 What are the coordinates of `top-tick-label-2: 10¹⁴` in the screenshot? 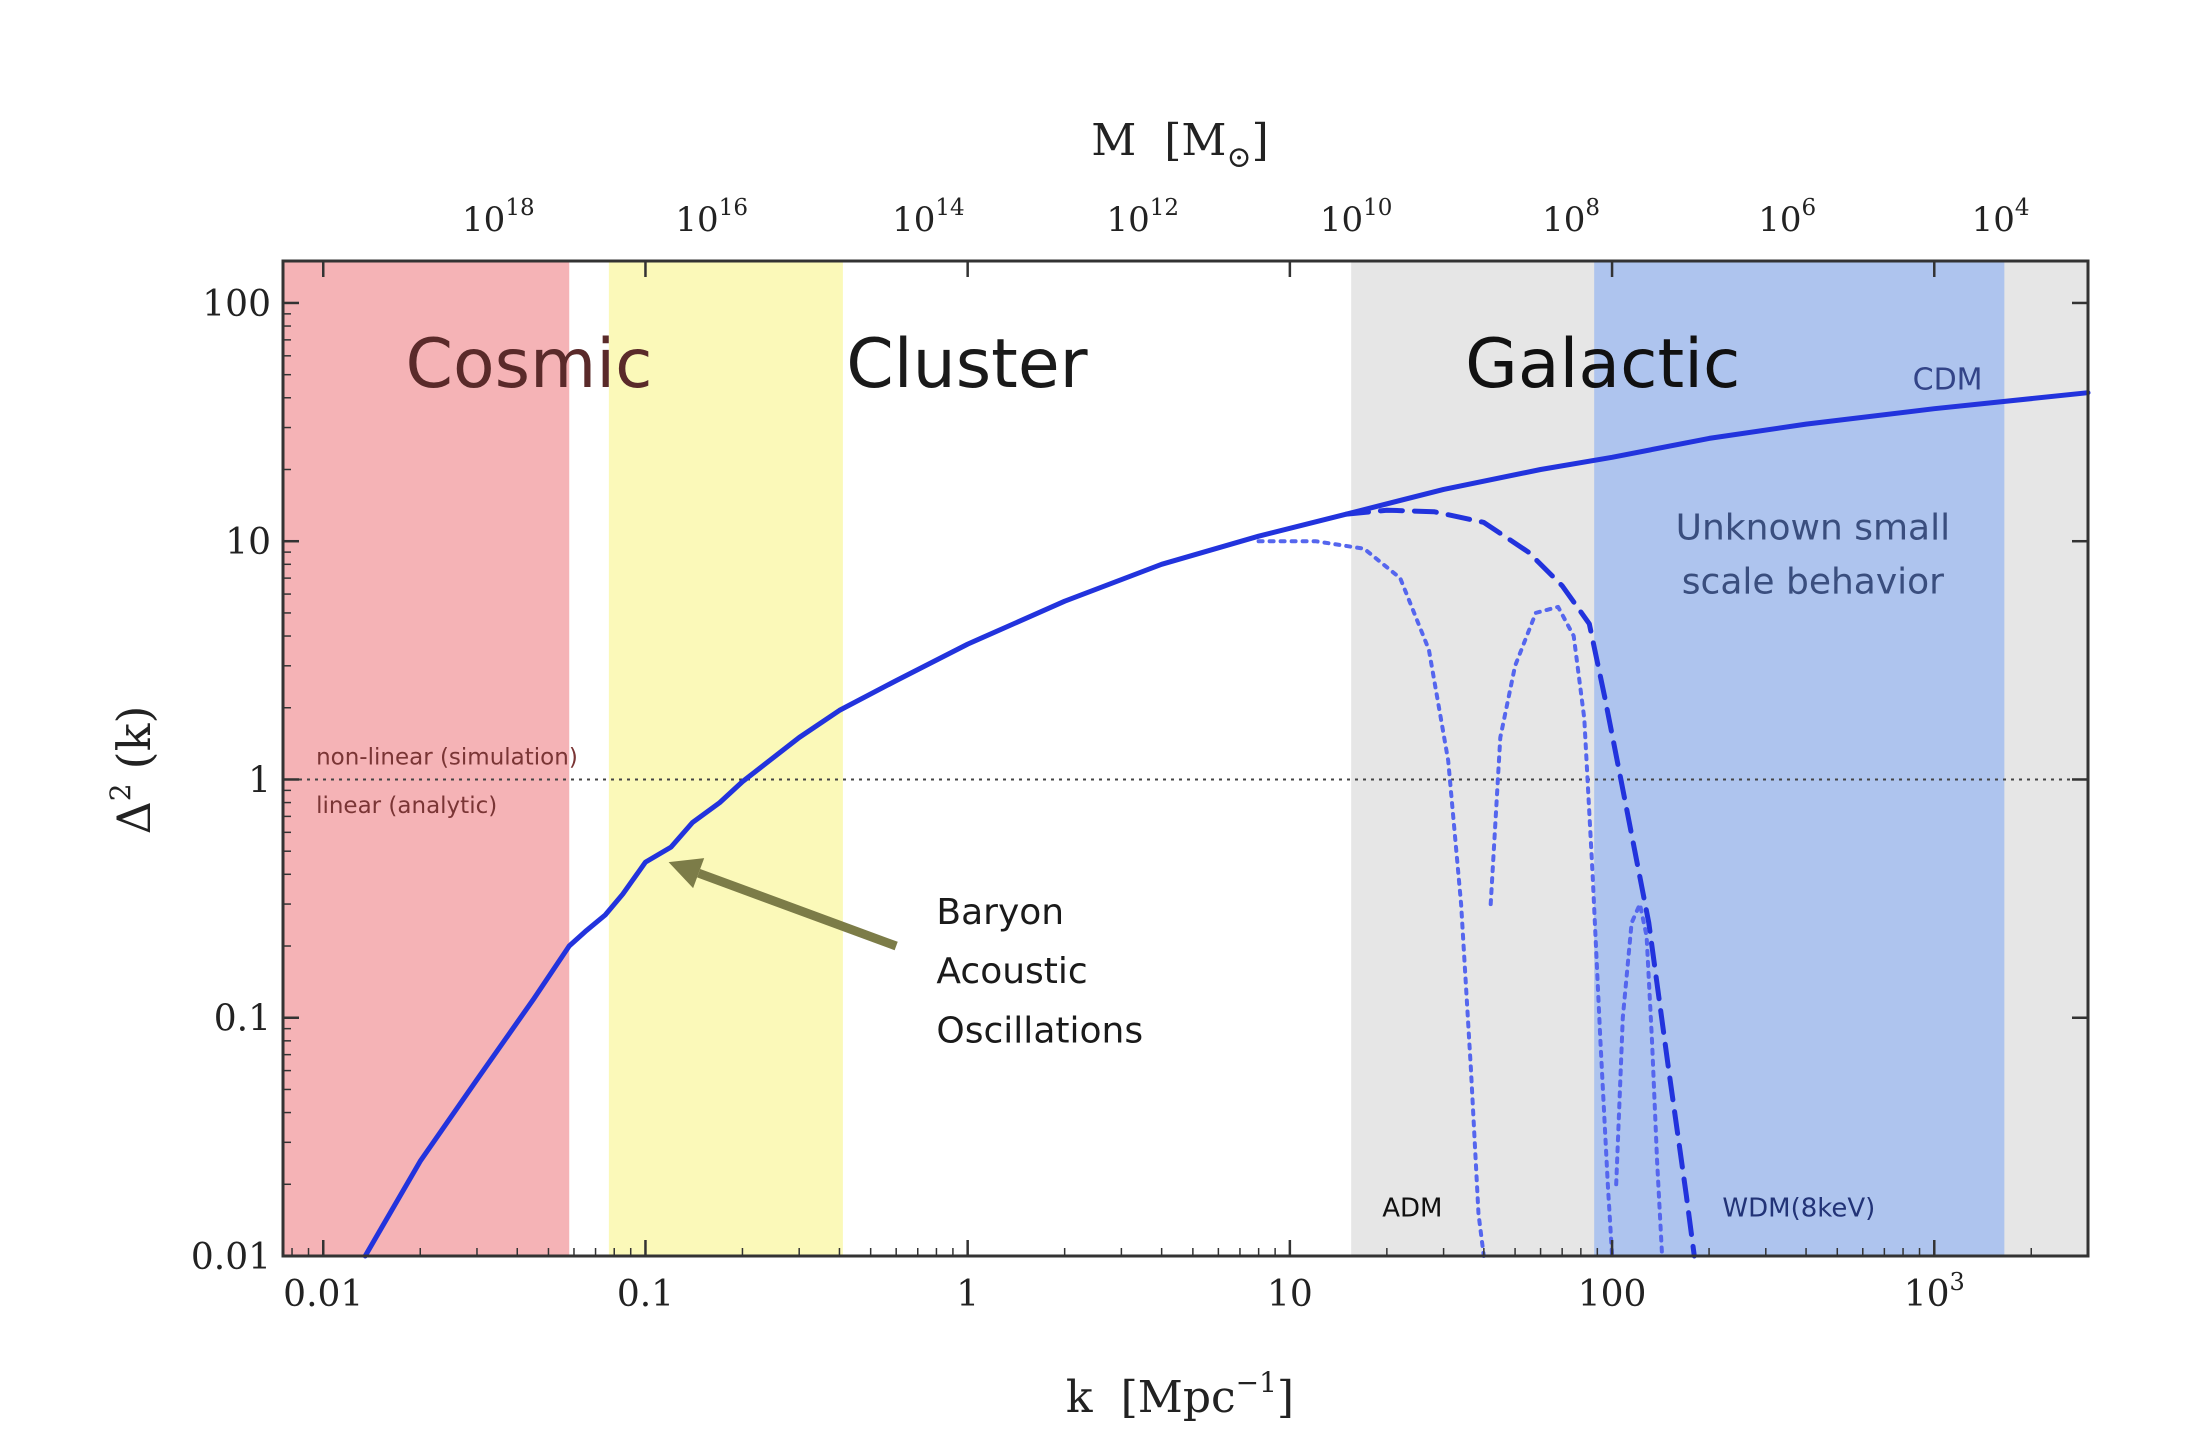 It's located at (928, 217).